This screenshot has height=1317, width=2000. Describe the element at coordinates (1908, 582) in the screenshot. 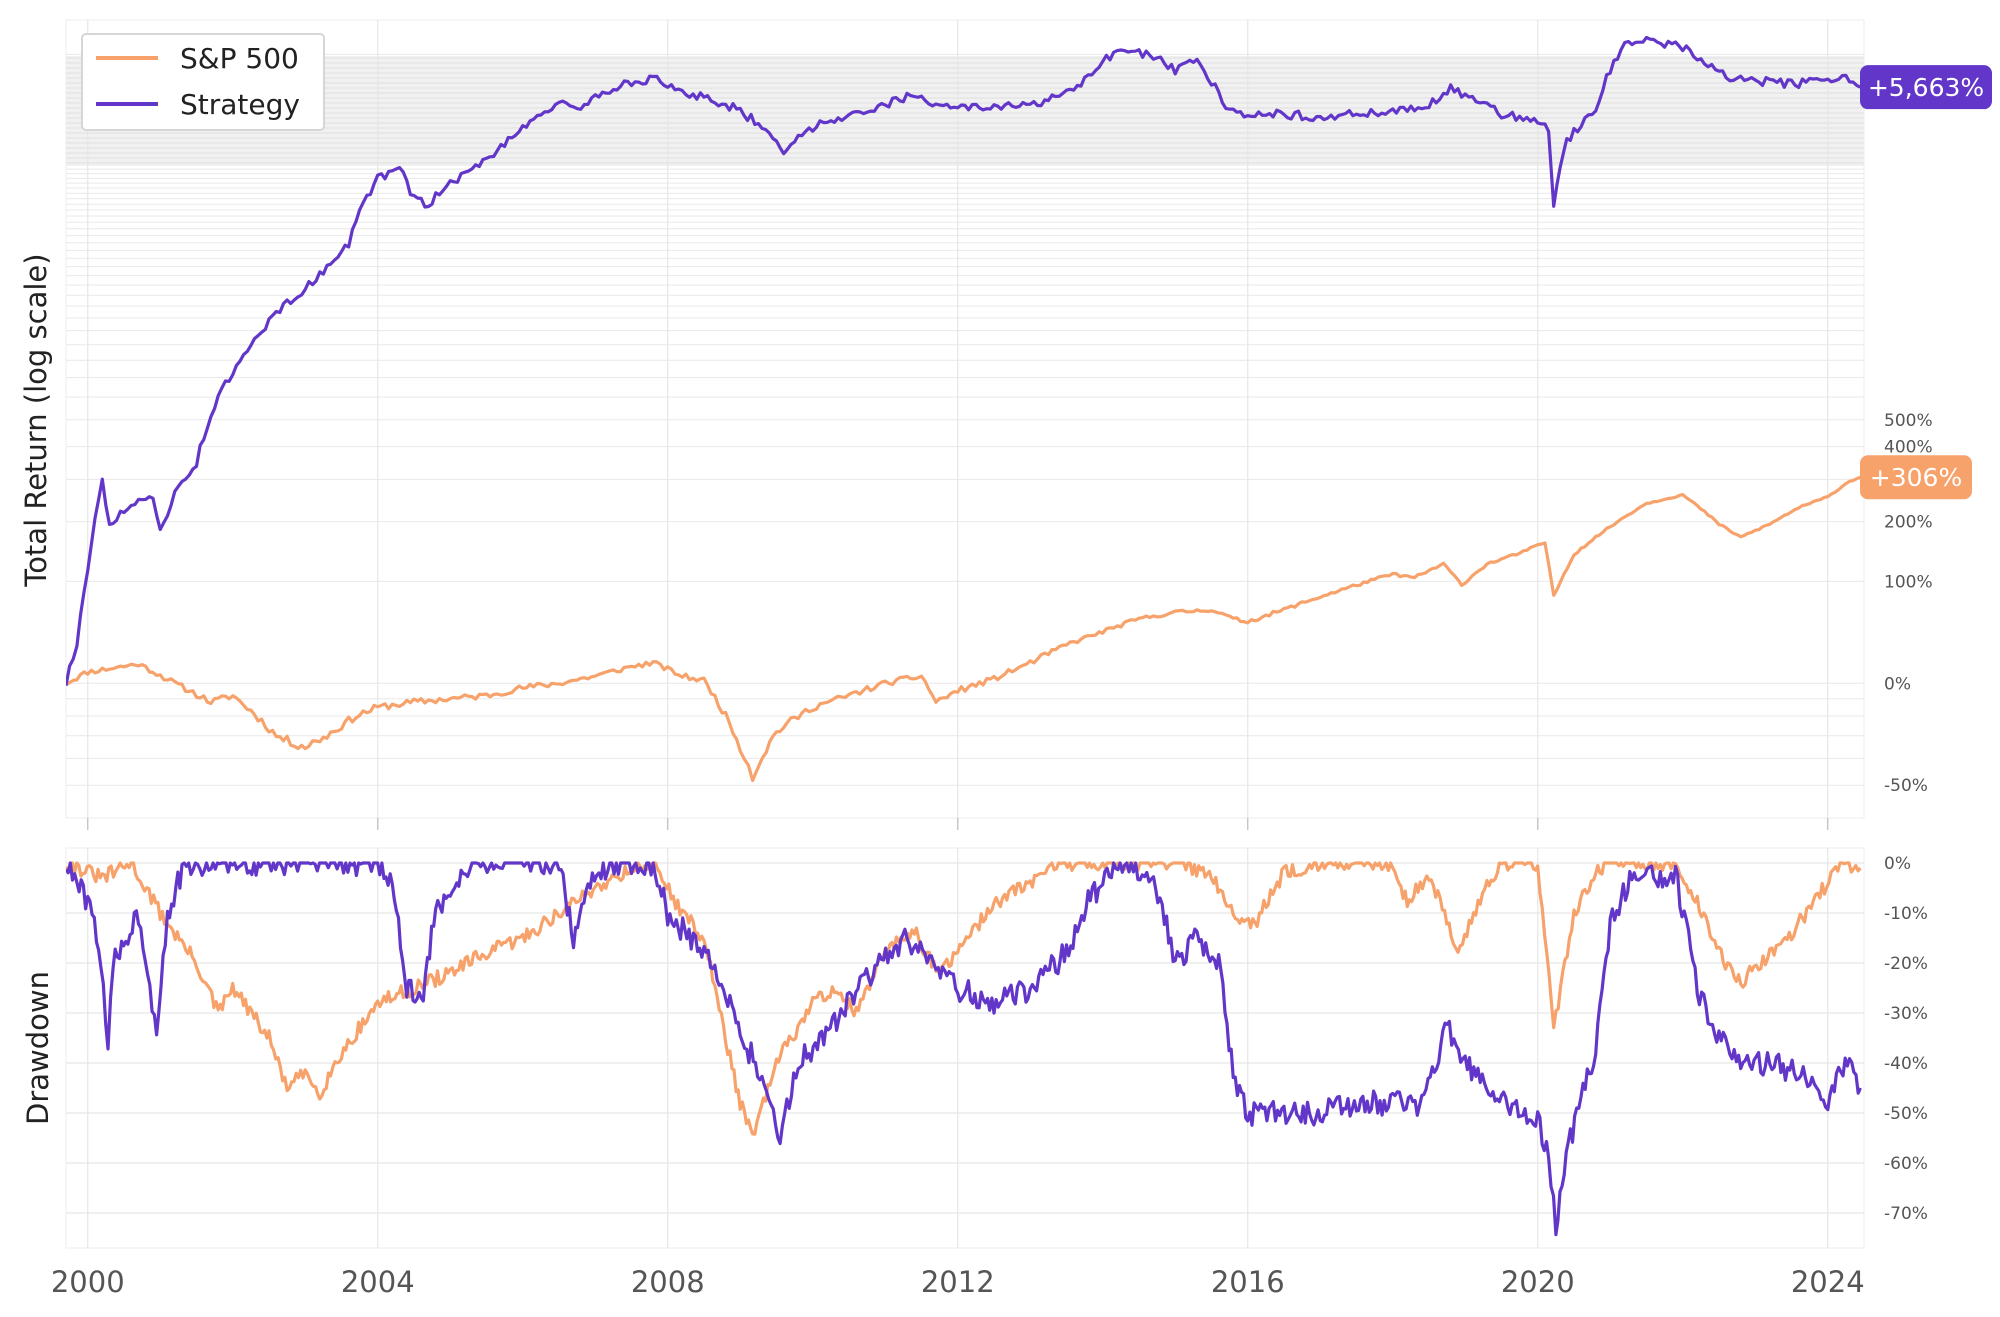

I see `top-y-tick-label: 100%` at that location.